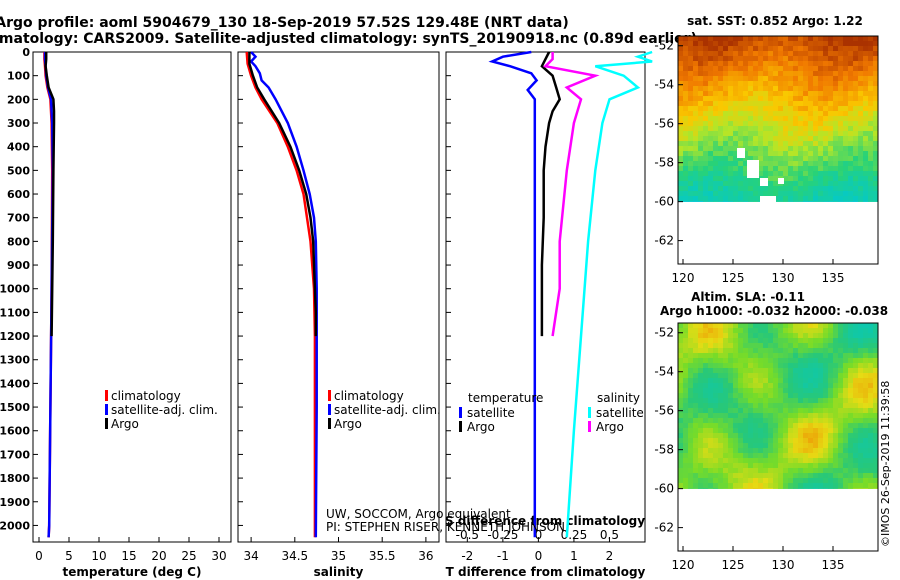  Describe the element at coordinates (733, 278) in the screenshot. I see `sst-lon-label: 125` at that location.